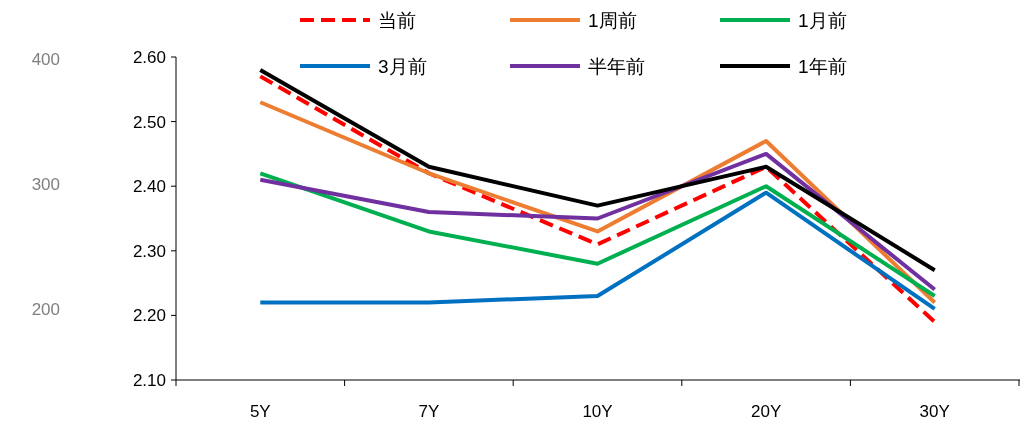  What do you see at coordinates (149, 251) in the screenshot?
I see `y-tick-label: 2.30` at bounding box center [149, 251].